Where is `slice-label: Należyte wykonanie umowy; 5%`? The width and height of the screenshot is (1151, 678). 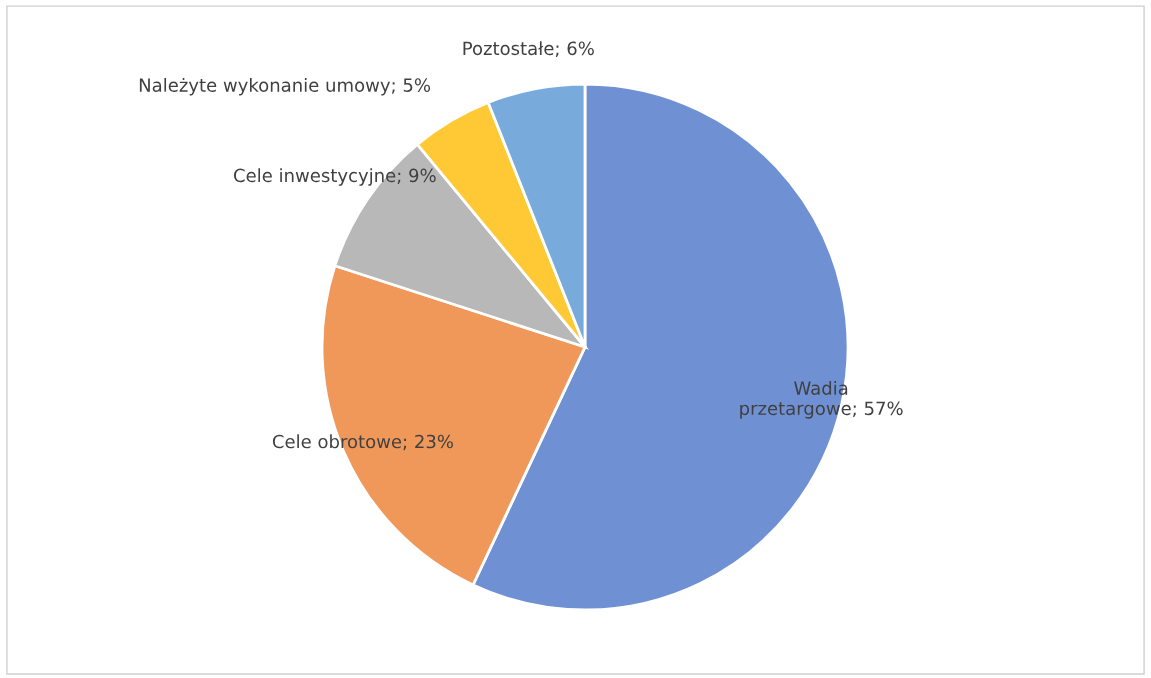
slice-label: Należyte wykonanie umowy; 5% is located at coordinates (285, 86).